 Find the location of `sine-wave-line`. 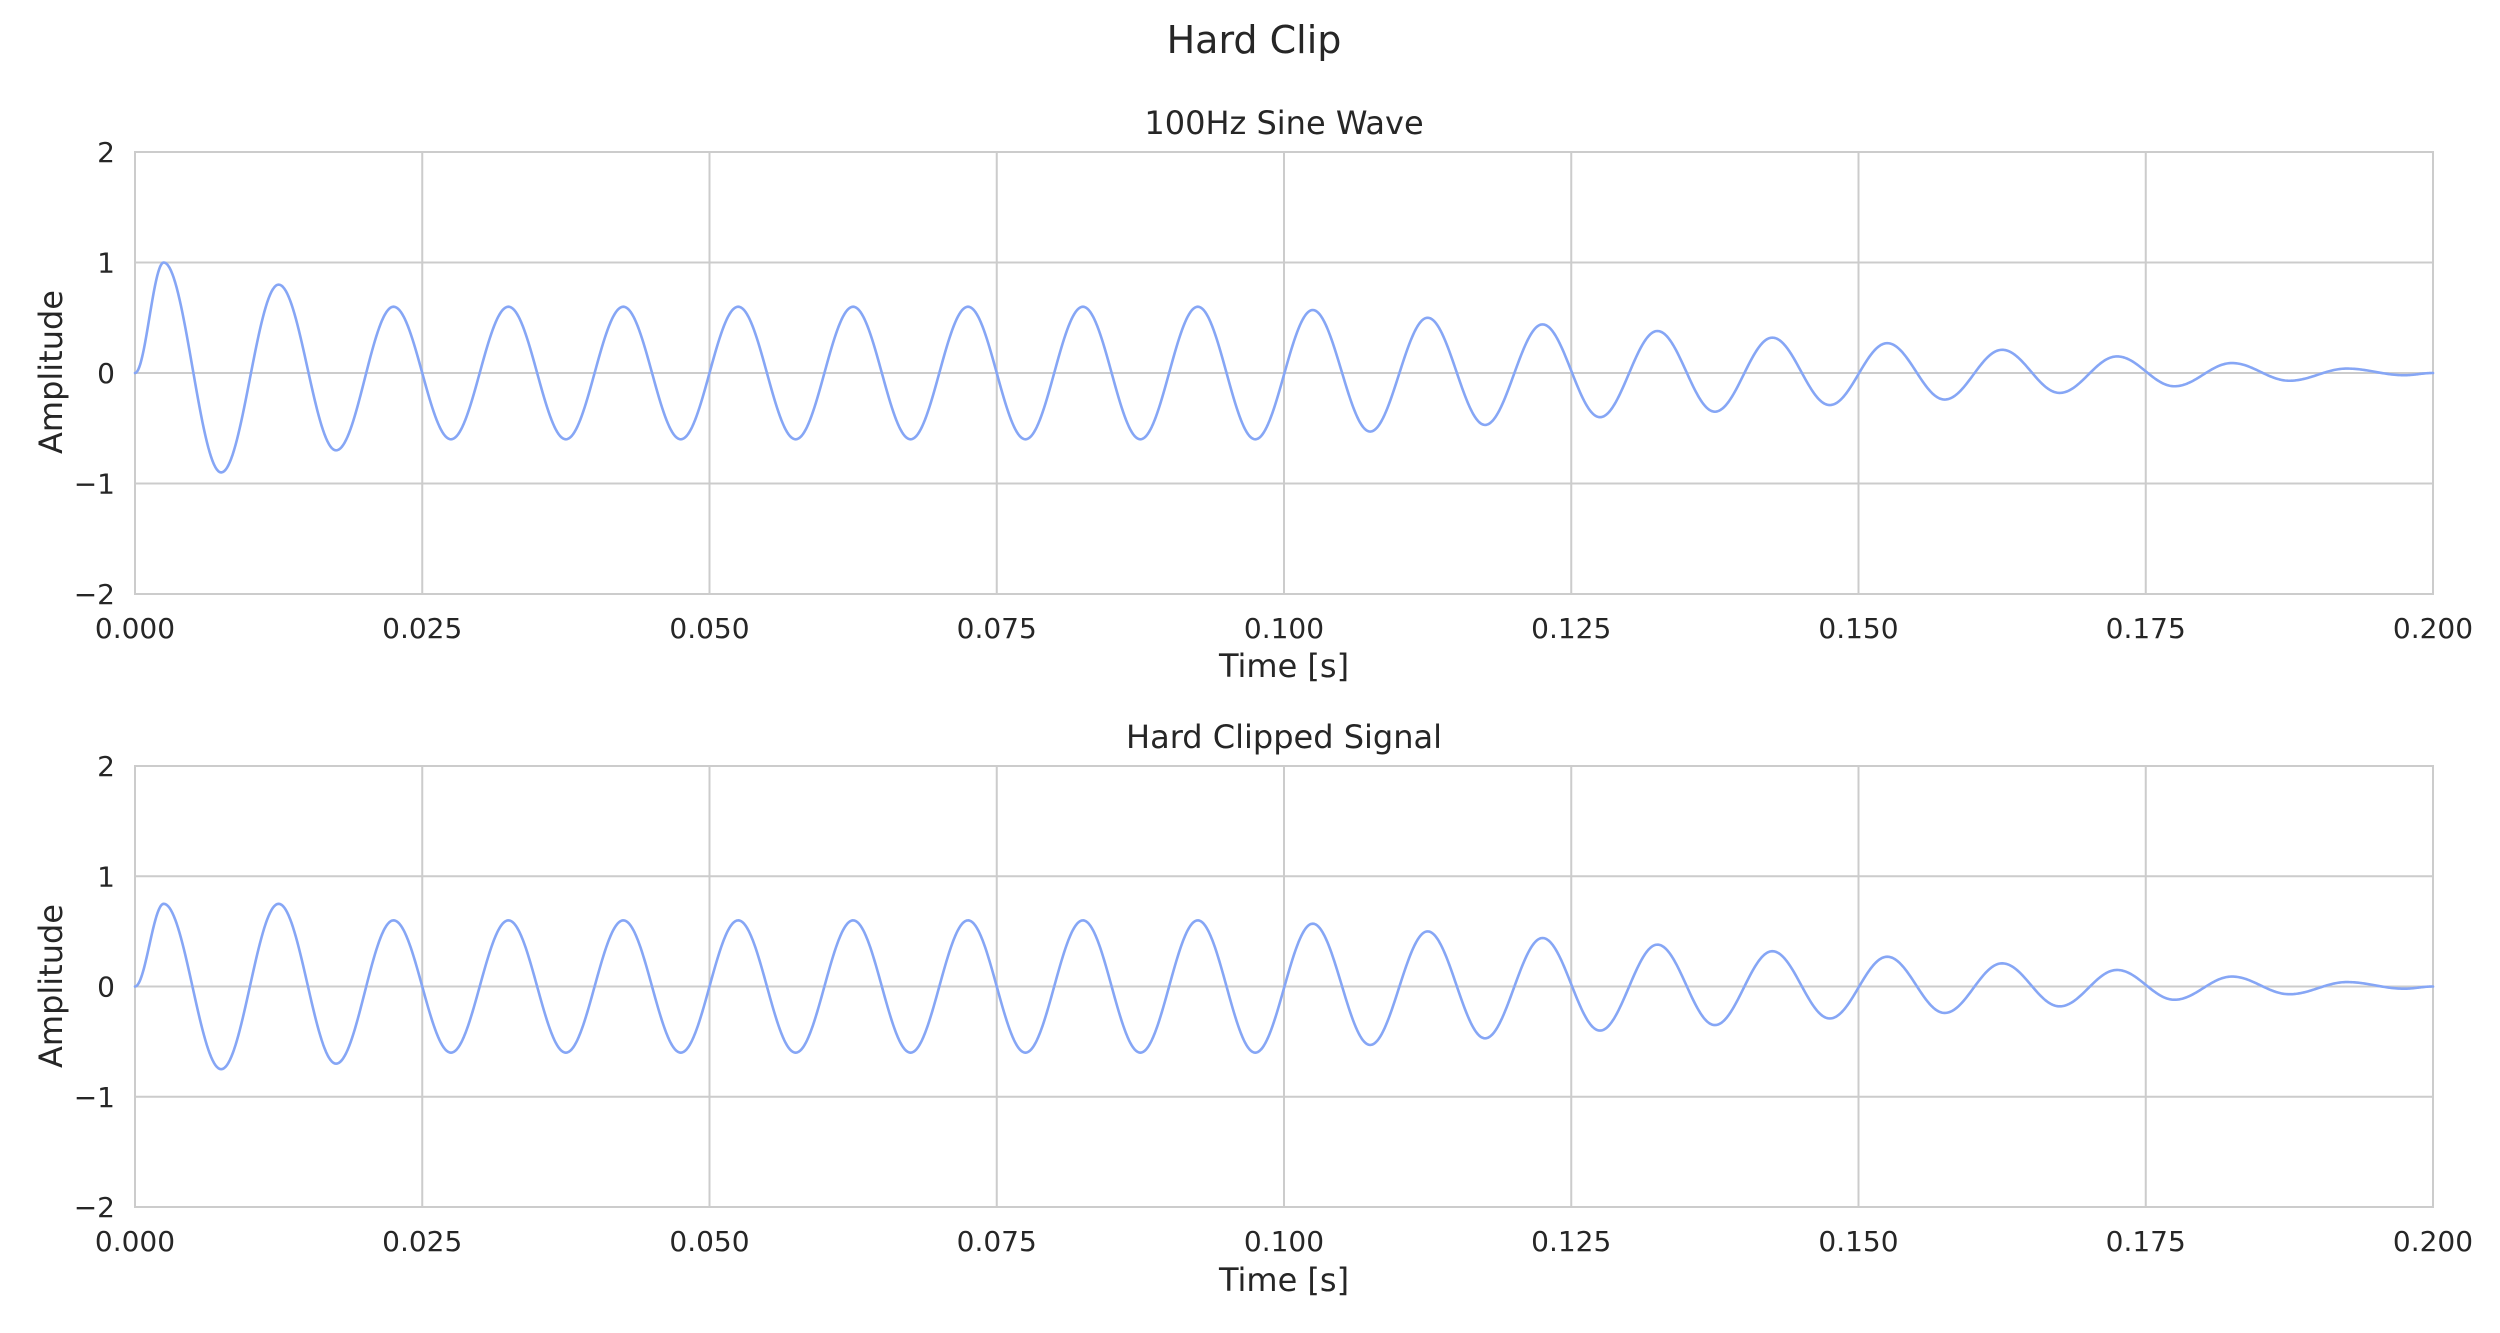

sine-wave-line is located at coordinates (1284, 367).